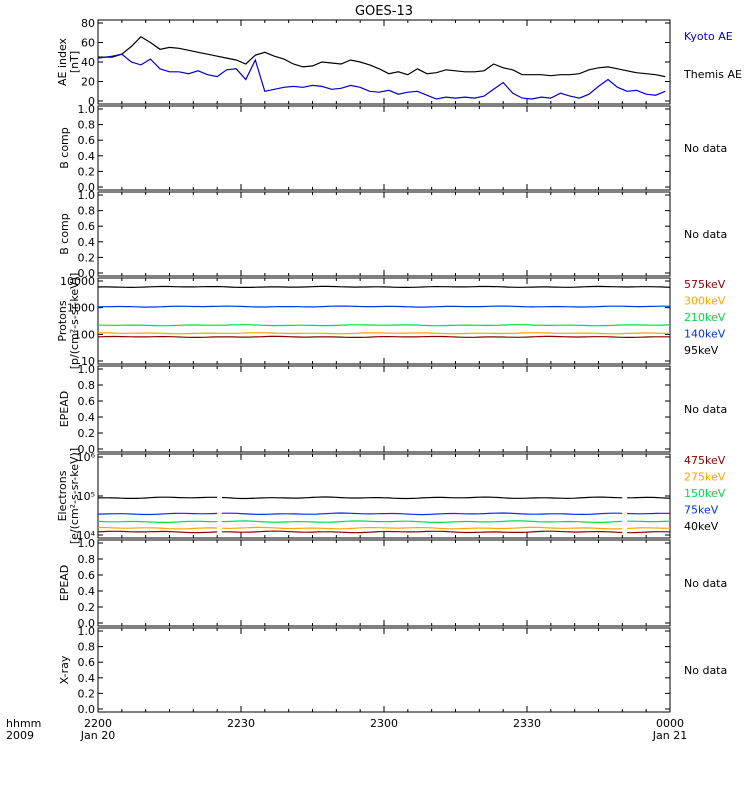 The image size is (750, 800). I want to click on start-date-label: Jan 20, so click(97, 735).